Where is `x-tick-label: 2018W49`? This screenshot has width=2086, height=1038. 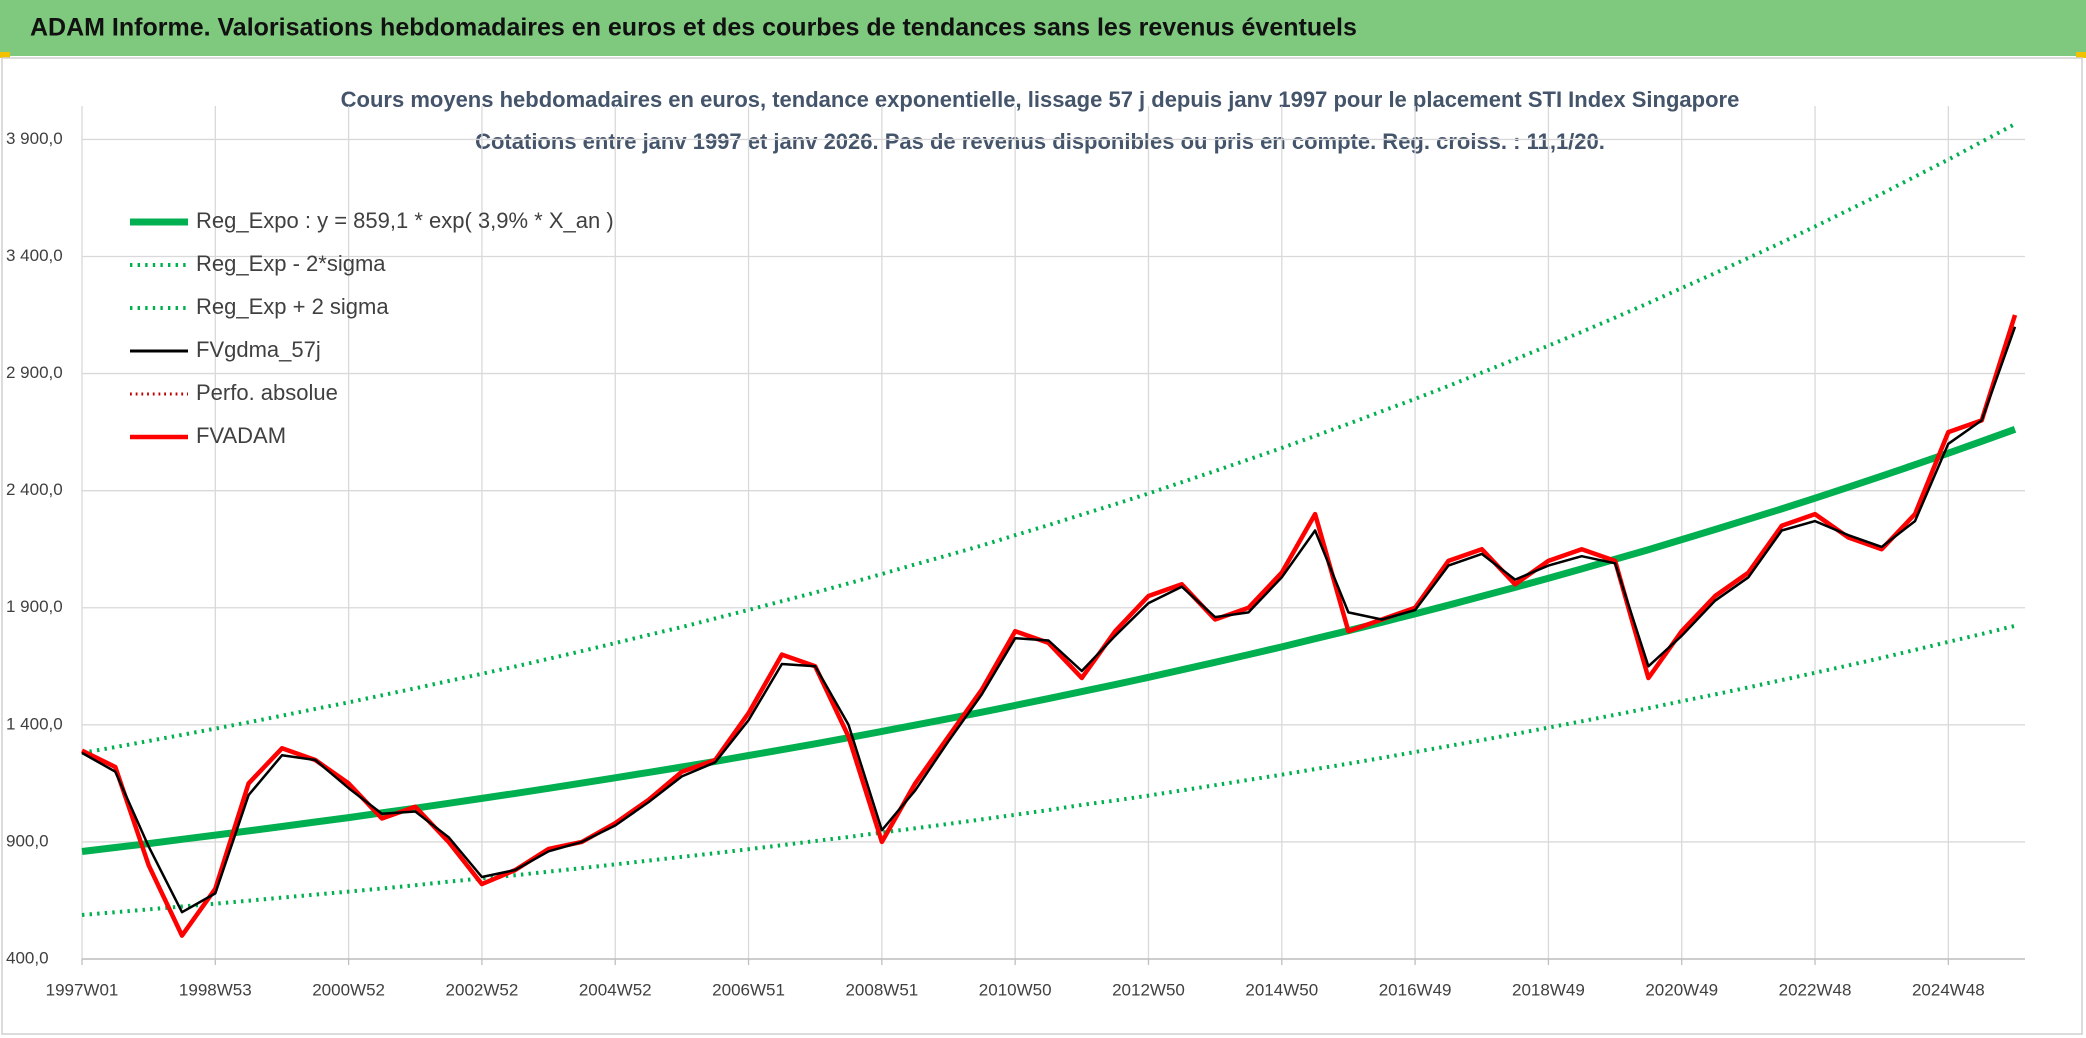
x-tick-label: 2018W49 is located at coordinates (1548, 989).